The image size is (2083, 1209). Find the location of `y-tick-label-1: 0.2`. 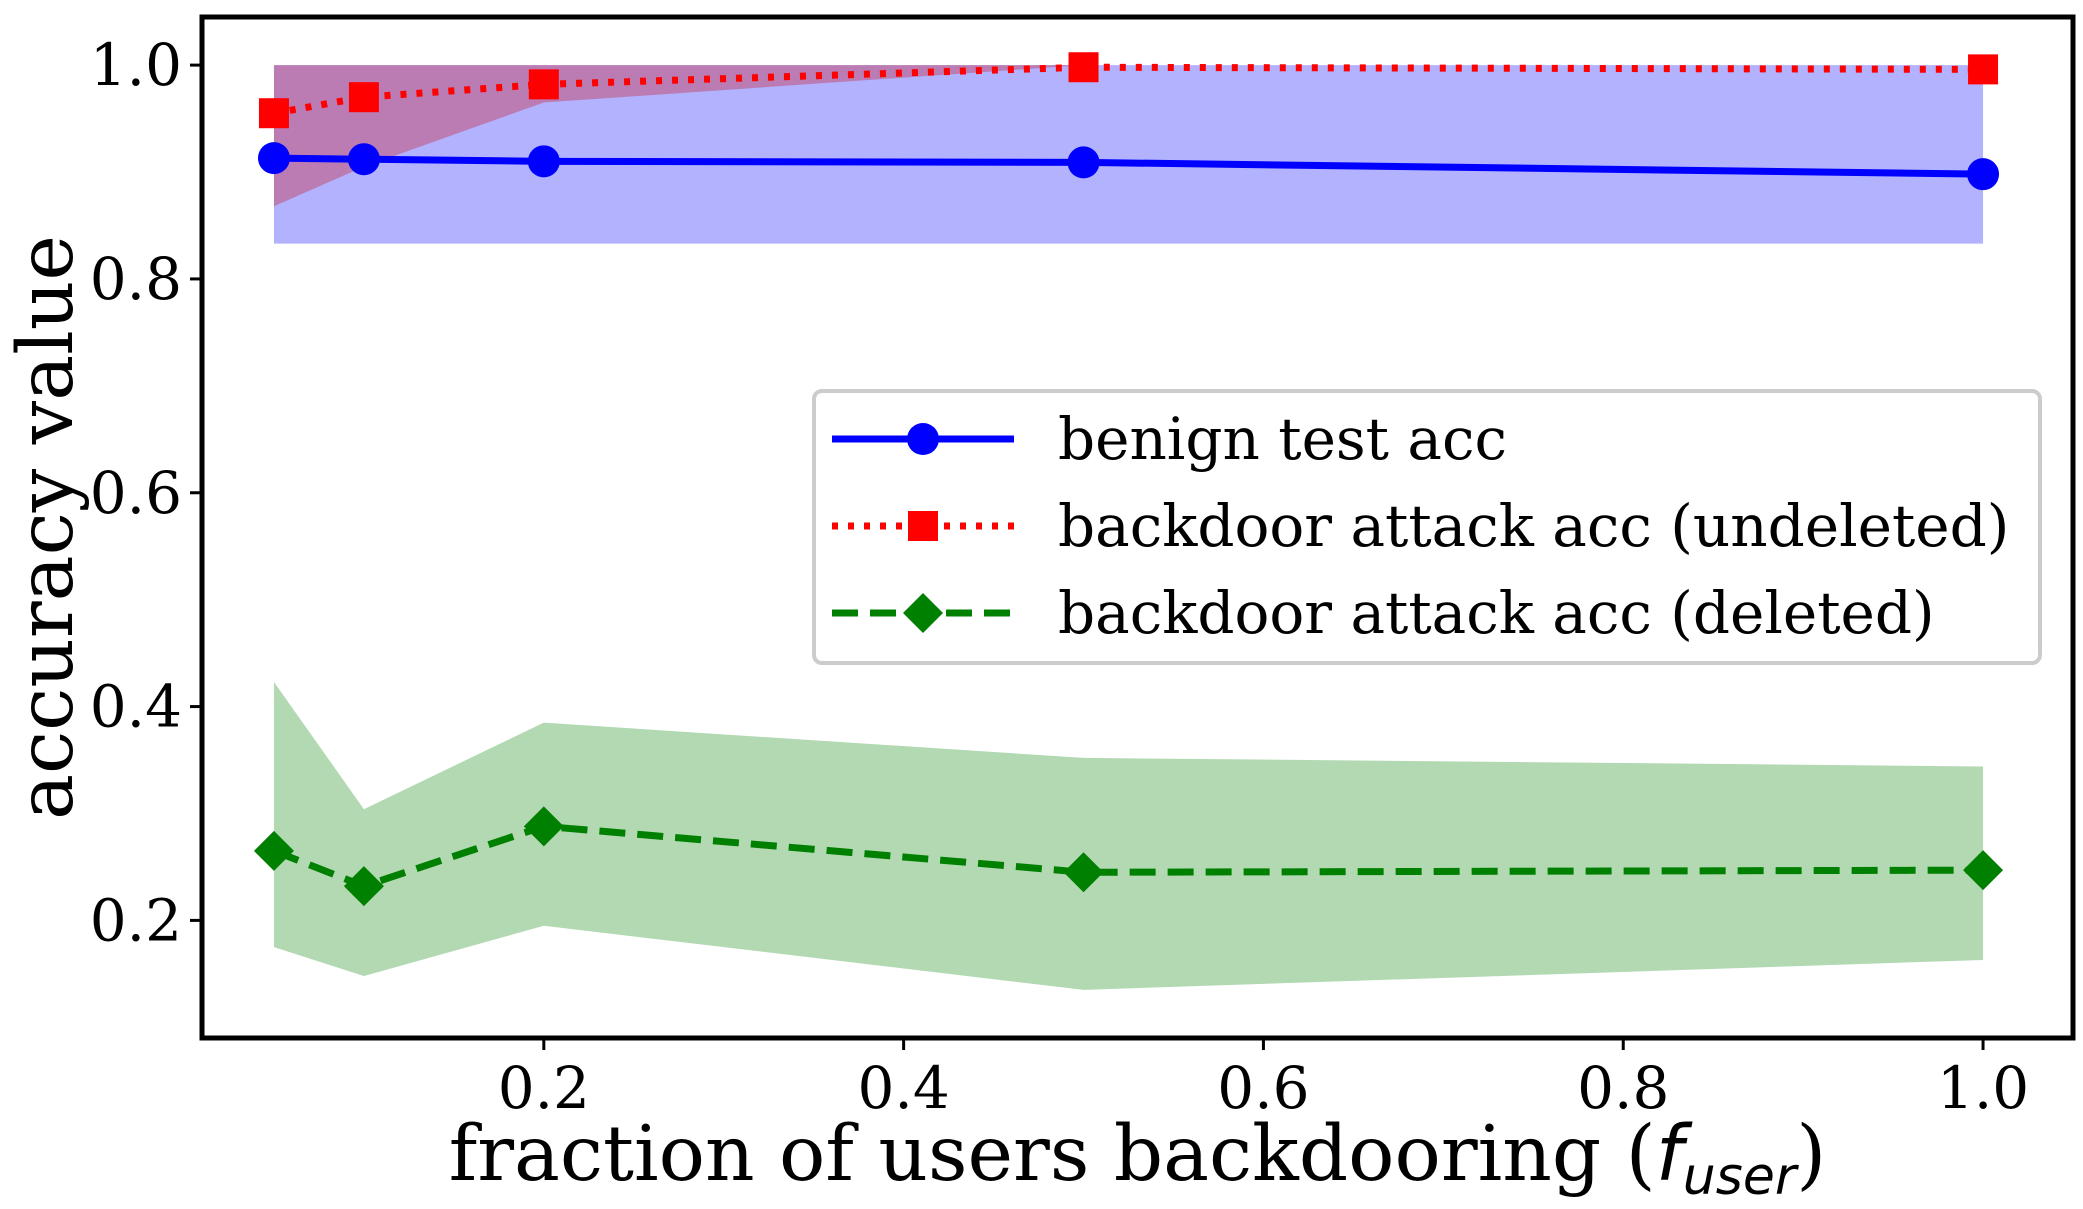

y-tick-label-1: 0.2 is located at coordinates (136, 920).